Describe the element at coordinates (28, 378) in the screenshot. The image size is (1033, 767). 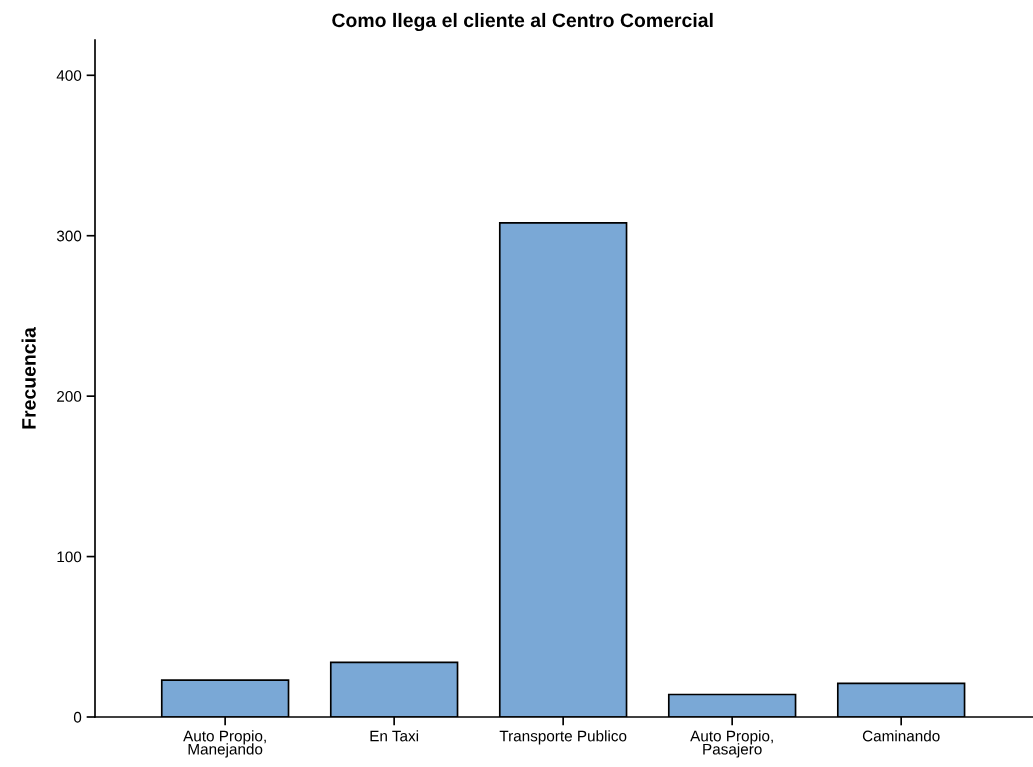
I see `y-axis-title: Frecuencia` at that location.